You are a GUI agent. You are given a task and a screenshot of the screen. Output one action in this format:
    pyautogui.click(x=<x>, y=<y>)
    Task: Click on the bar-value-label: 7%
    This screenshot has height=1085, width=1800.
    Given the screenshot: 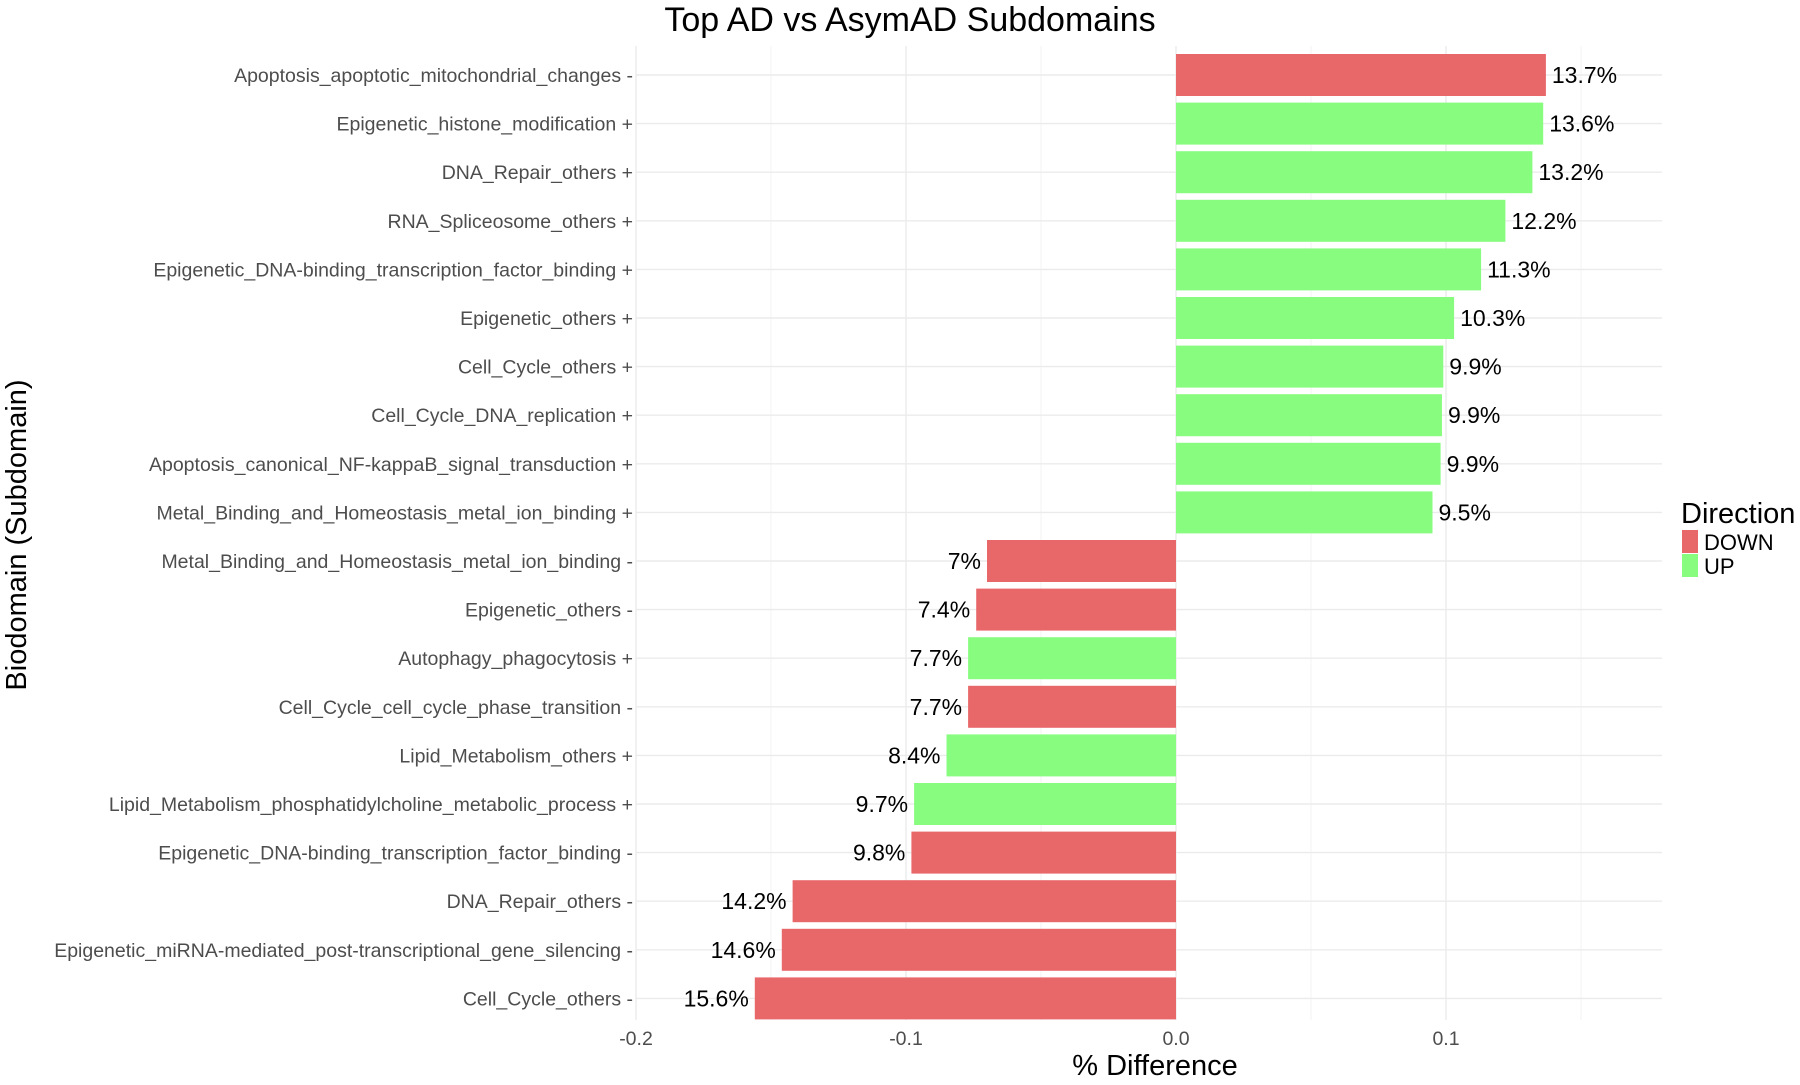 What is the action you would take?
    pyautogui.click(x=964, y=561)
    